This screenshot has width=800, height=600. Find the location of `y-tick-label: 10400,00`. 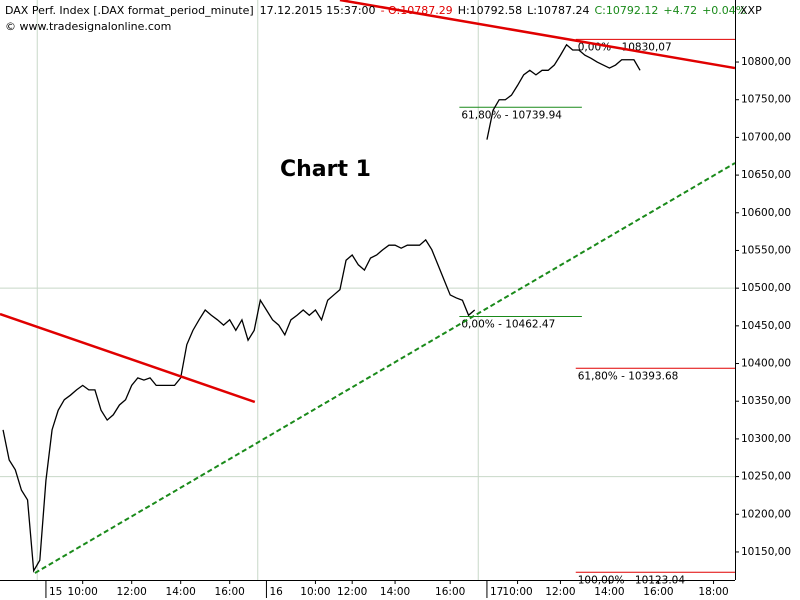

y-tick-label: 10400,00 is located at coordinates (766, 364).